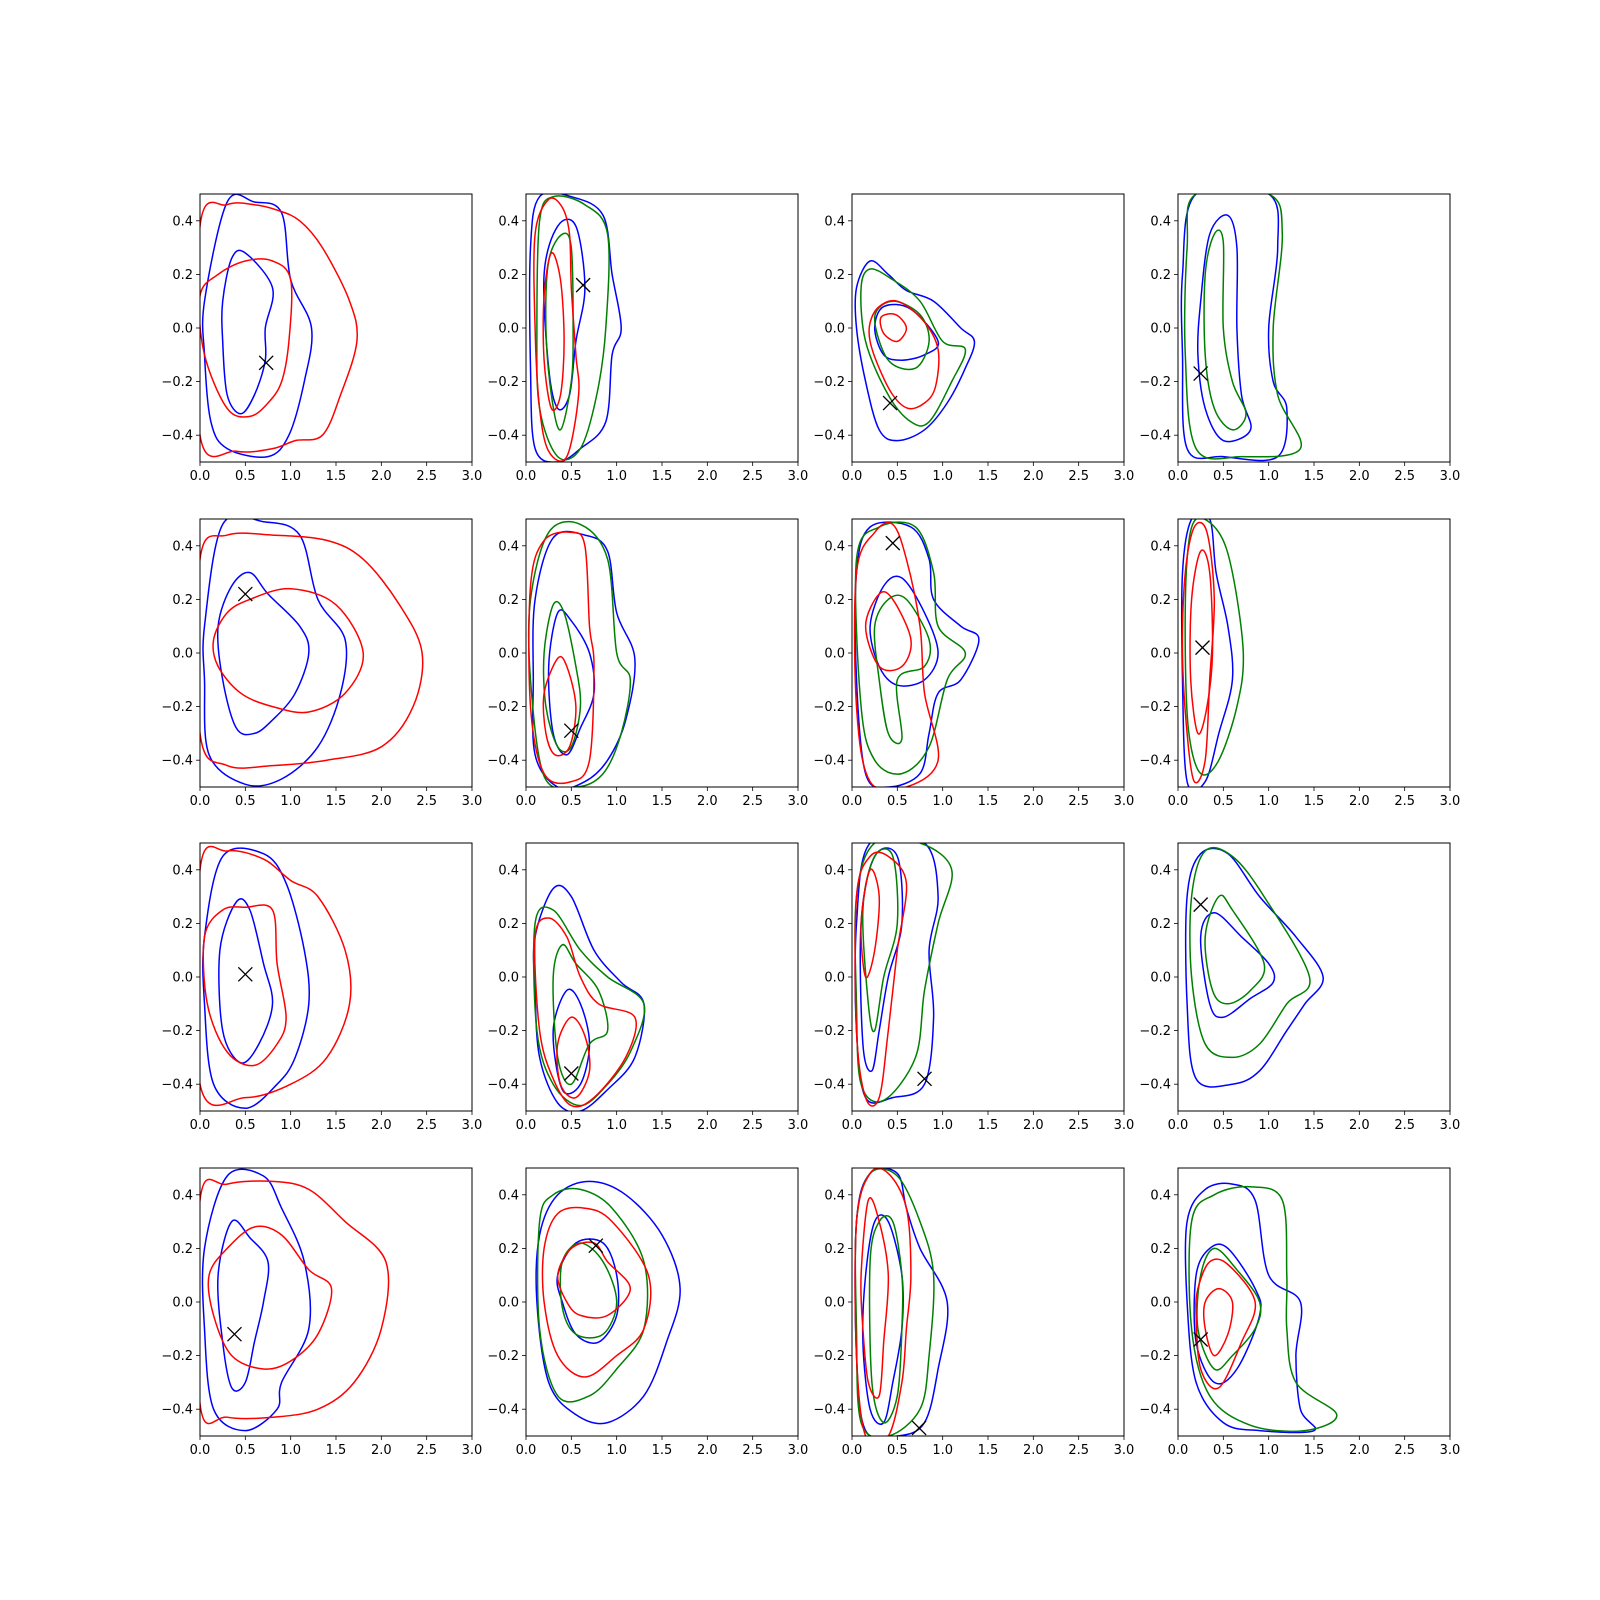  Describe the element at coordinates (1300, 663) in the screenshot. I see `subplot-r2-c4: 0.0 0.5 1.0 1.5 2.0 2.5 3.0 −0.4 −0.2 0.0 0.2 0.4` at that location.